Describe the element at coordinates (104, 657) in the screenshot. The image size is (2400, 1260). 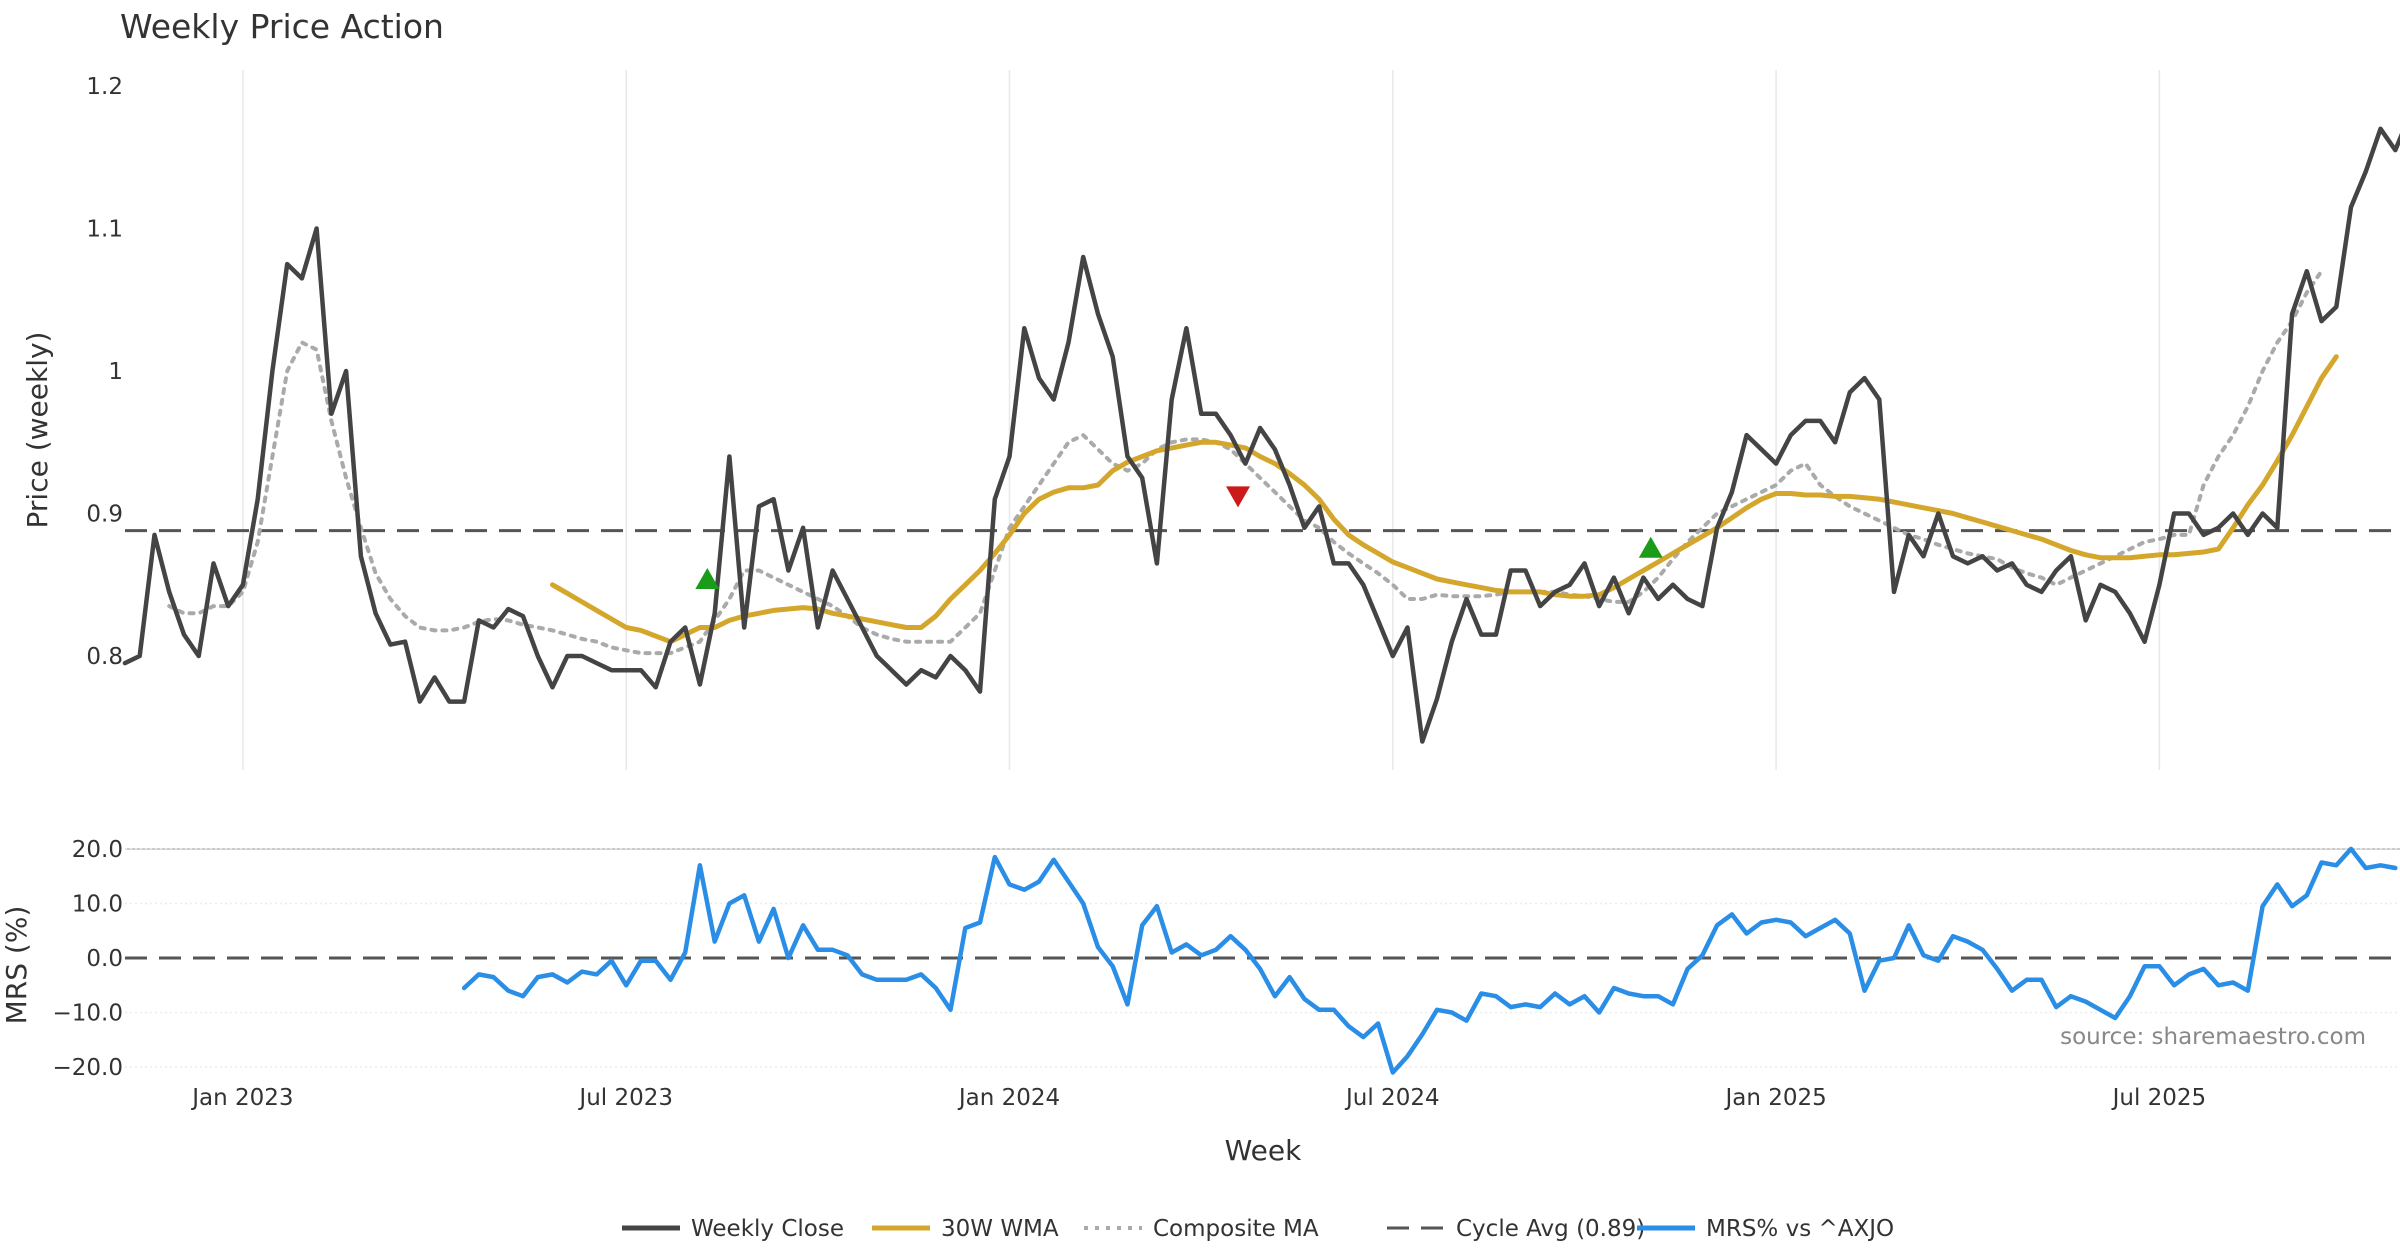
I see `price-y-tick-label: 0.8` at that location.